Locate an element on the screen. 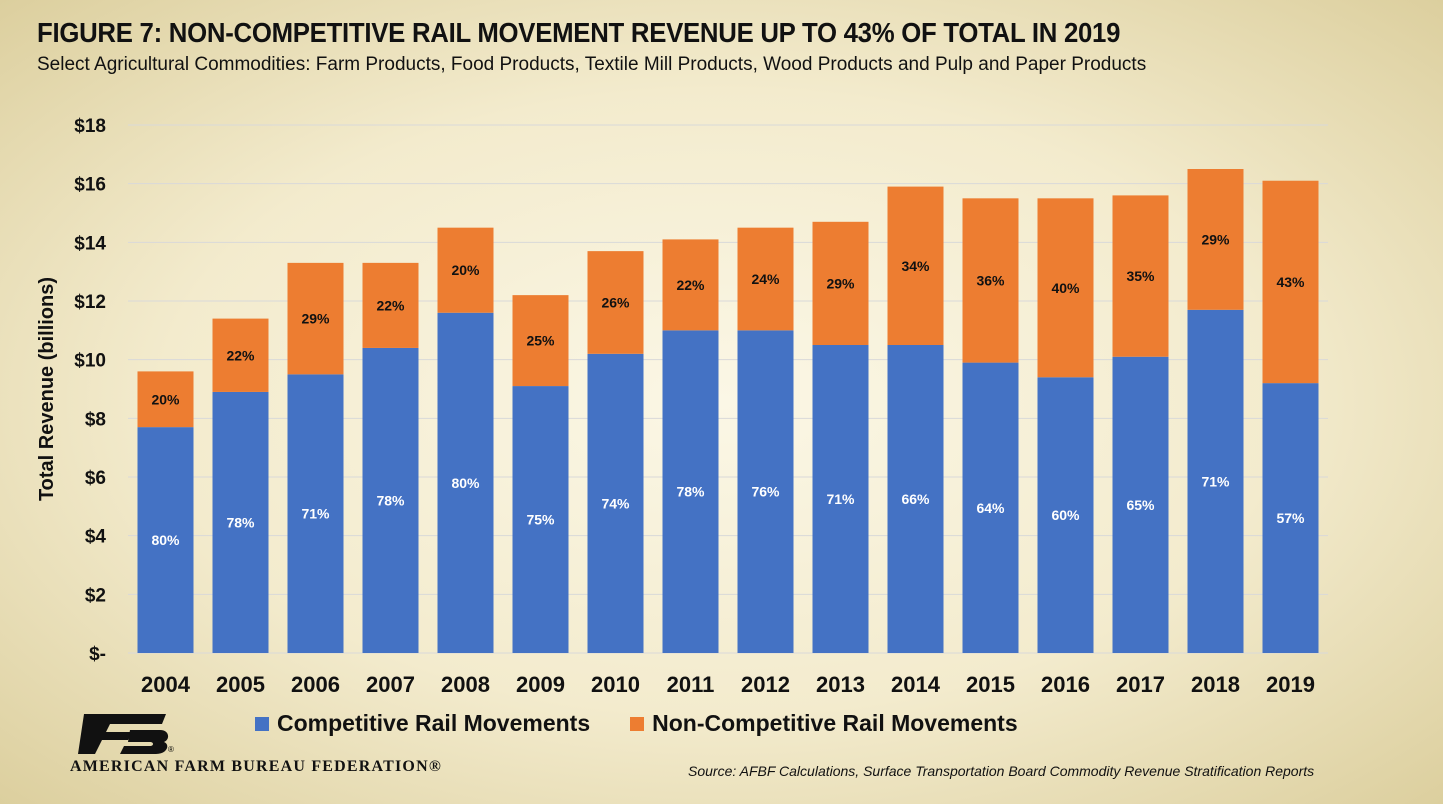 Image resolution: width=1443 pixels, height=804 pixels. data-label-non-competitive: 25% is located at coordinates (540, 341).